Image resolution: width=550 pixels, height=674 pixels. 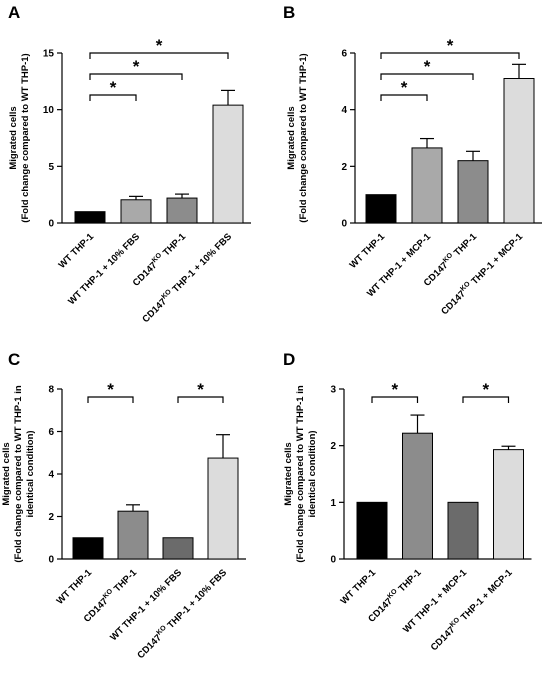 I want to click on y-tick-label: 3, so click(x=333, y=390).